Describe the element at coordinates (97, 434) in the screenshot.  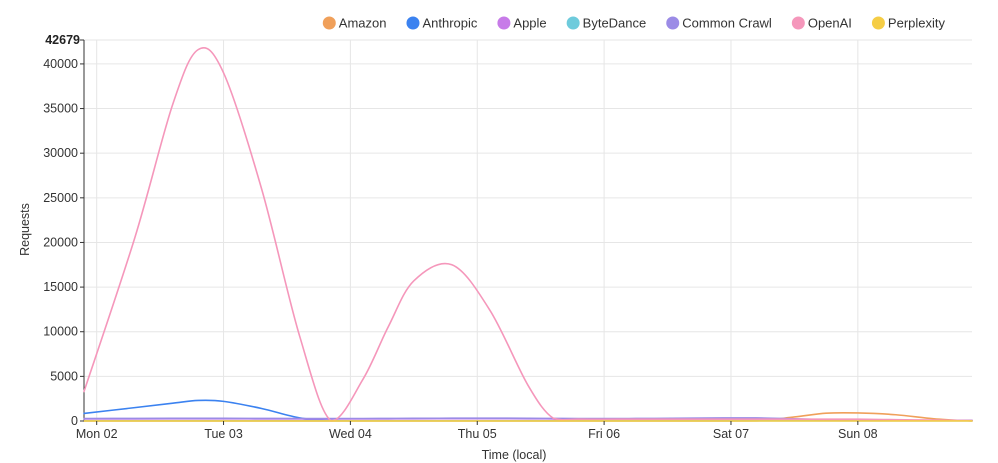
I see `x-tick-label: Mon 02` at that location.